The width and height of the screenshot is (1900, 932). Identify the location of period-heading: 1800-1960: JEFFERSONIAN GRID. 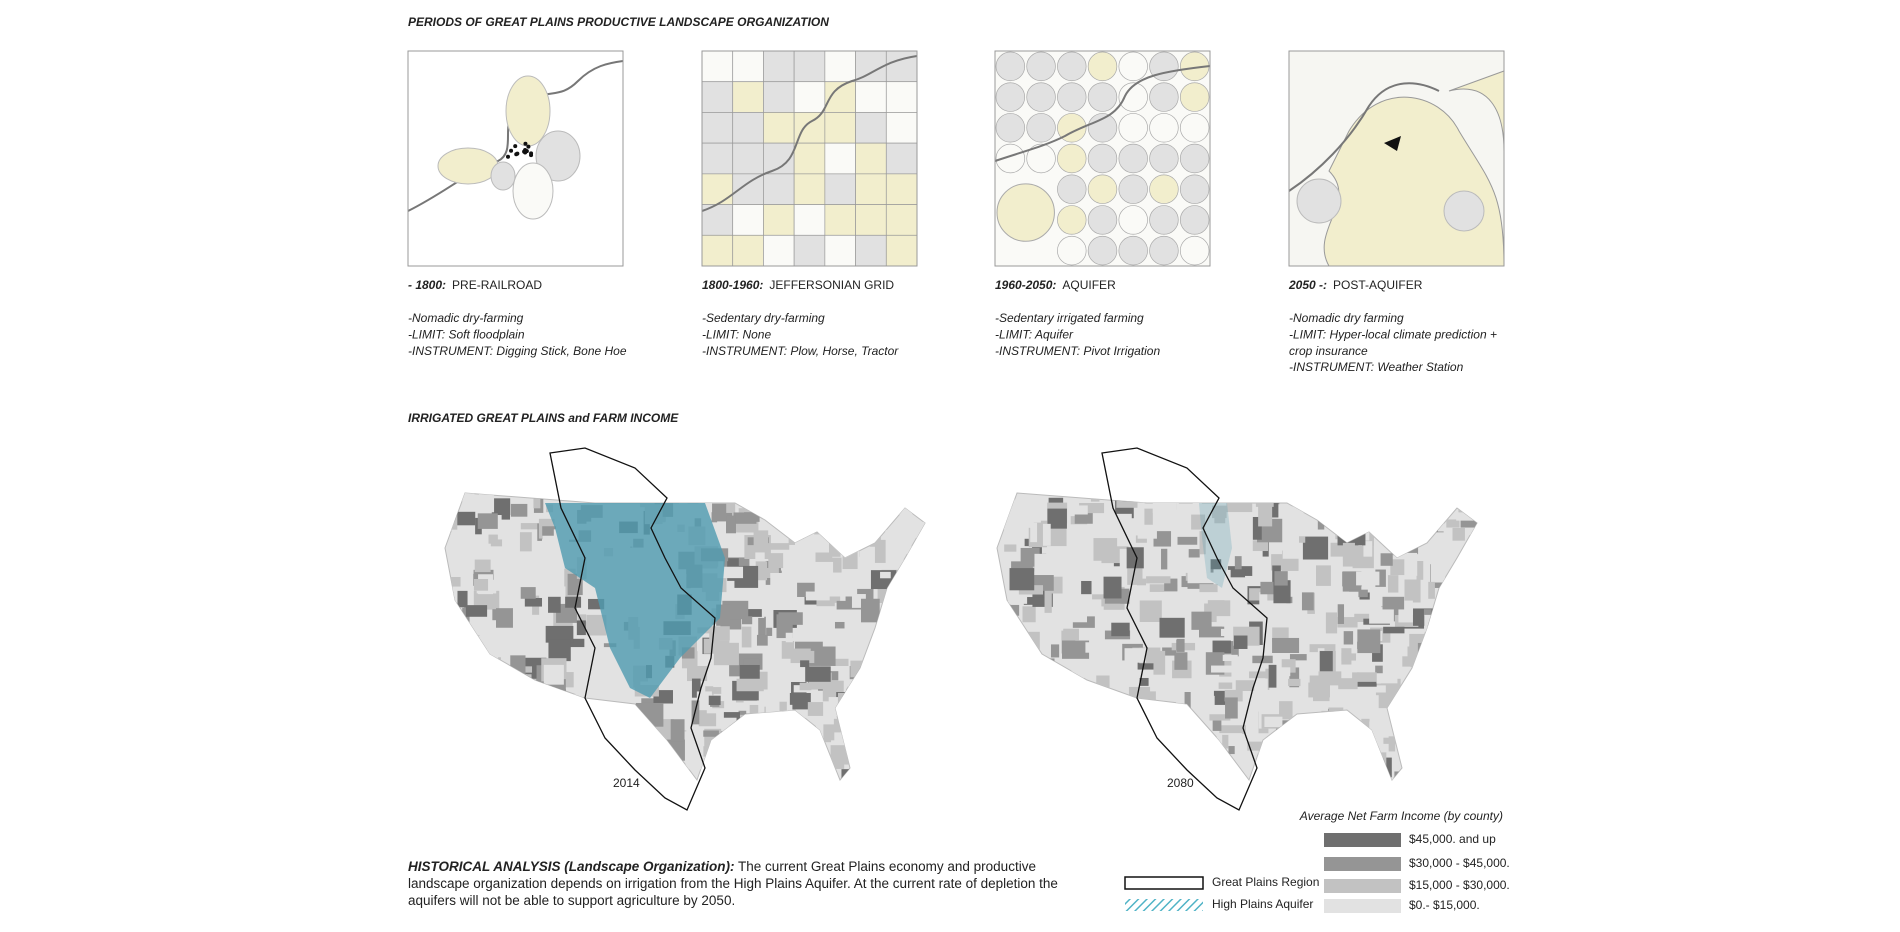
(798, 285).